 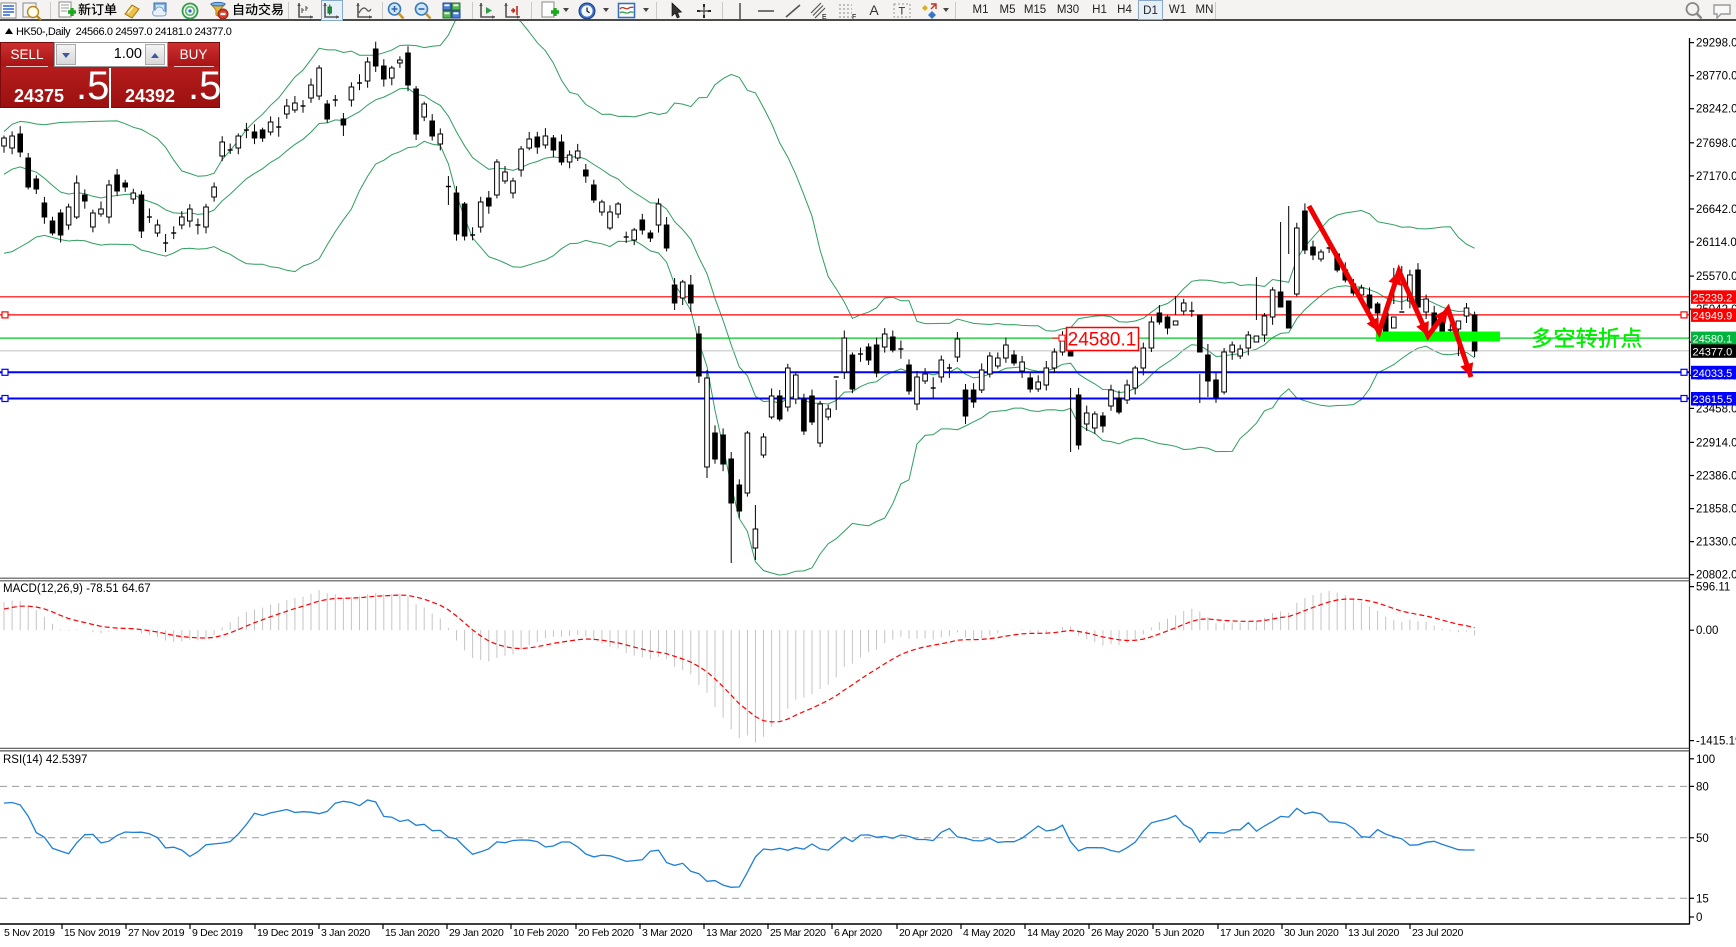 I want to click on svg-text: 27 Nov 2019, so click(x=156, y=933).